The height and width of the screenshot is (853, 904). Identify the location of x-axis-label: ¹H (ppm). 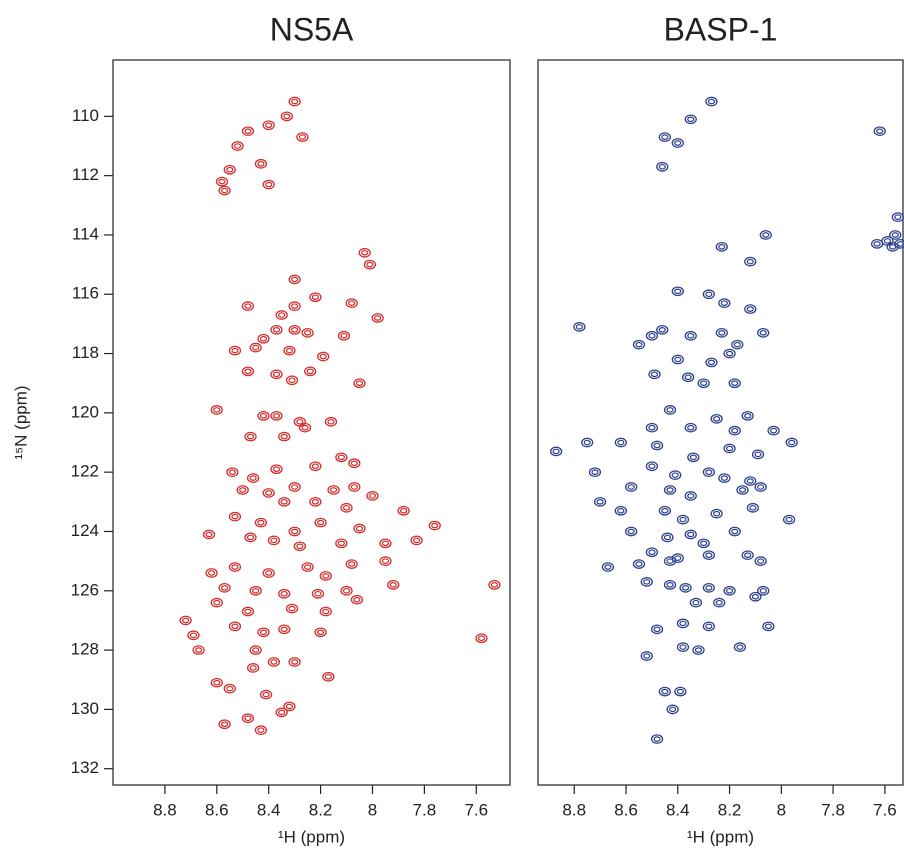
(311, 836).